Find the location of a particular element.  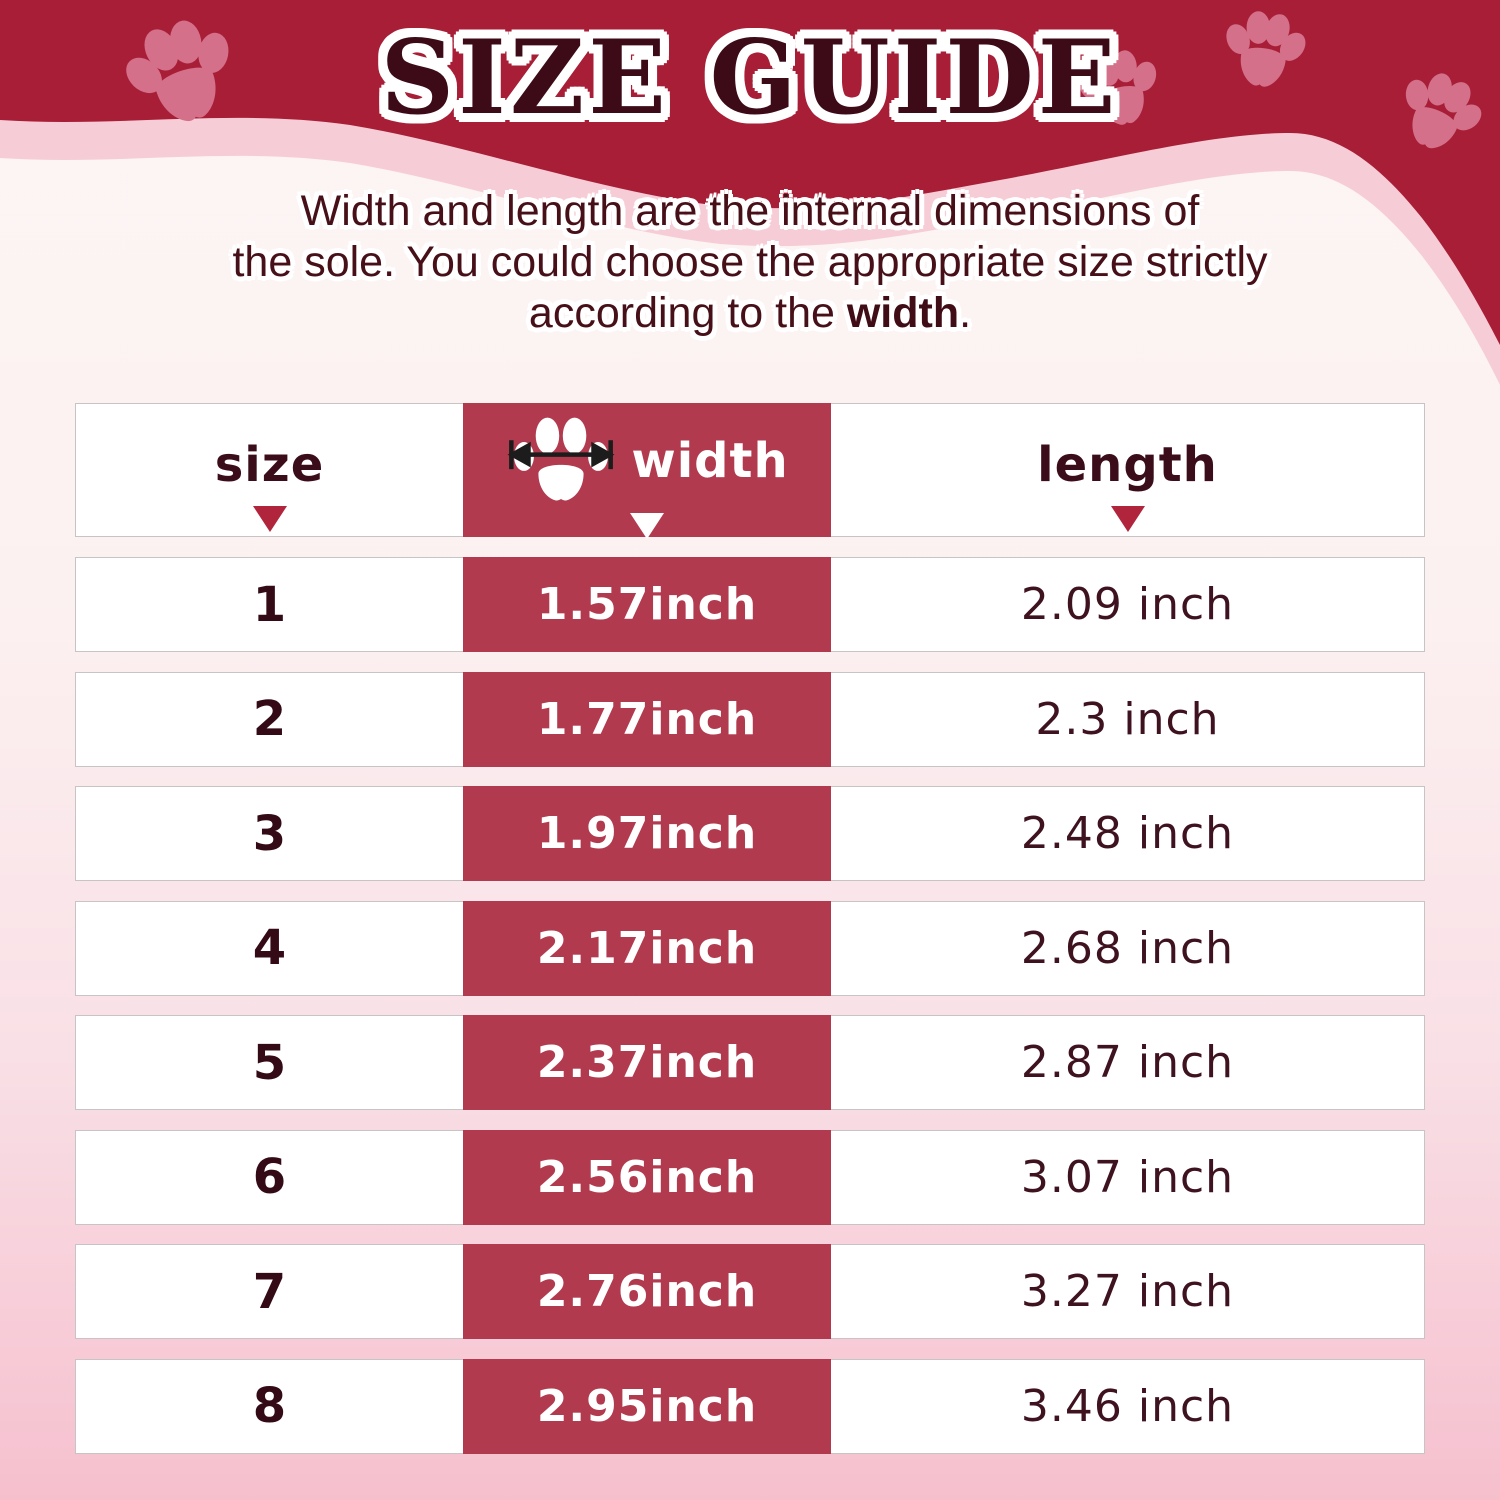

width-cell: 2.37inch is located at coordinates (647, 1062).